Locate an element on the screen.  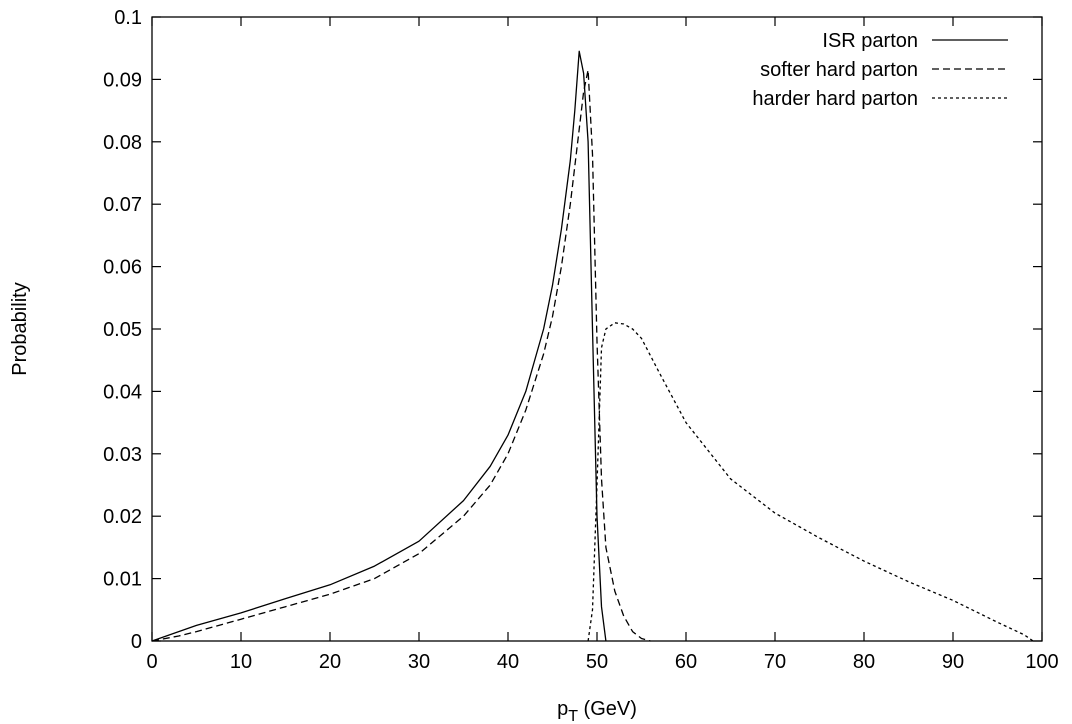
x-tick-label: 40 is located at coordinates (508, 662).